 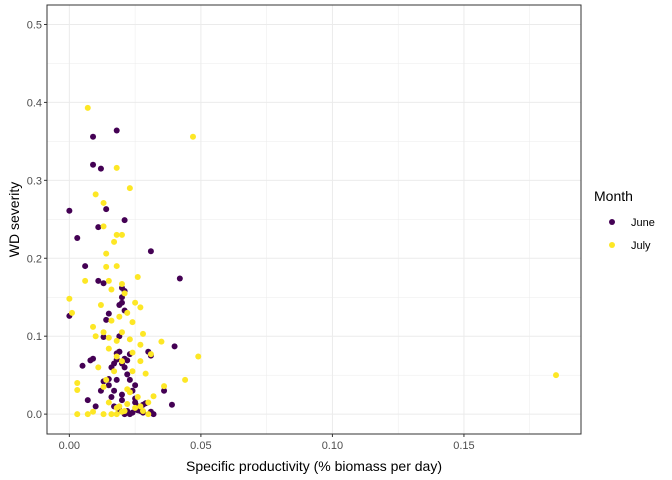 What do you see at coordinates (34, 25) in the screenshot?
I see `y-tick-label: 0.5` at bounding box center [34, 25].